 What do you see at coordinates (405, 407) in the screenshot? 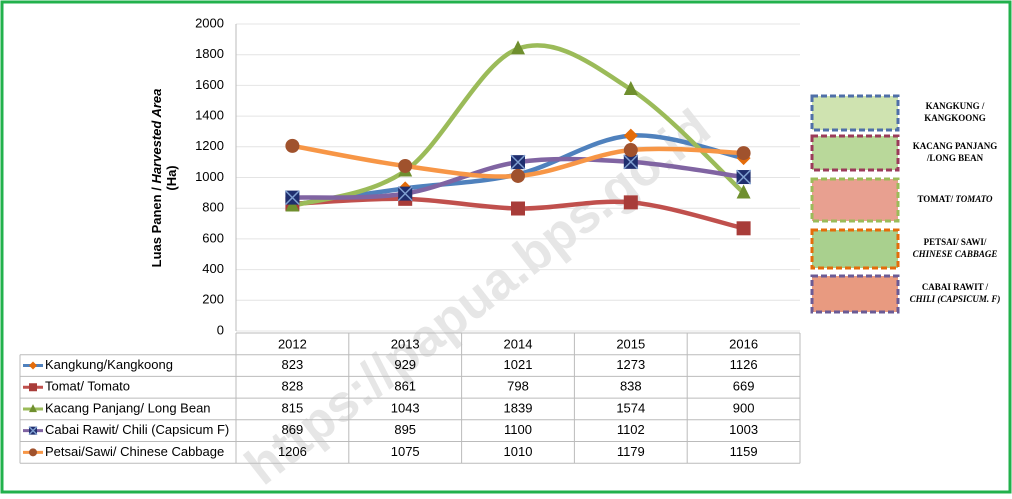
I see `table-value: 1043` at bounding box center [405, 407].